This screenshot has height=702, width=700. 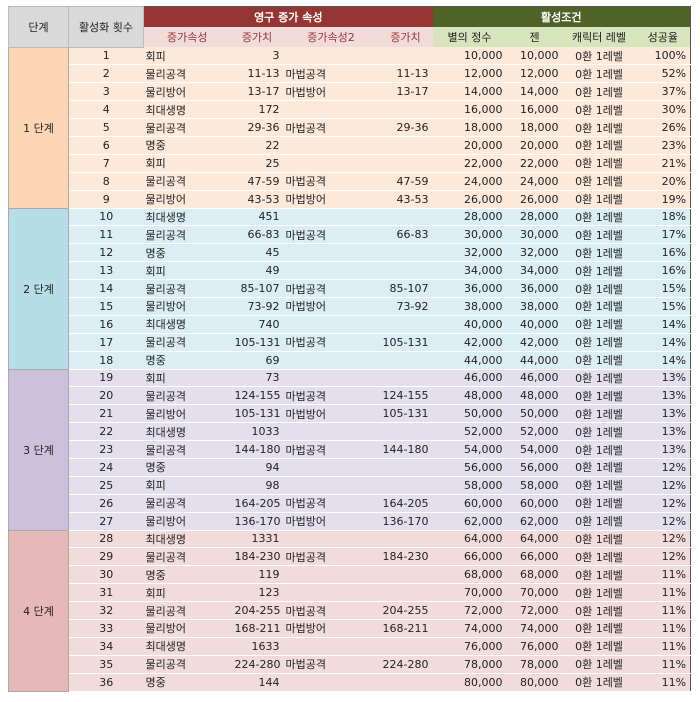 What do you see at coordinates (106, 575) in the screenshot?
I see `table-cell: 30` at bounding box center [106, 575].